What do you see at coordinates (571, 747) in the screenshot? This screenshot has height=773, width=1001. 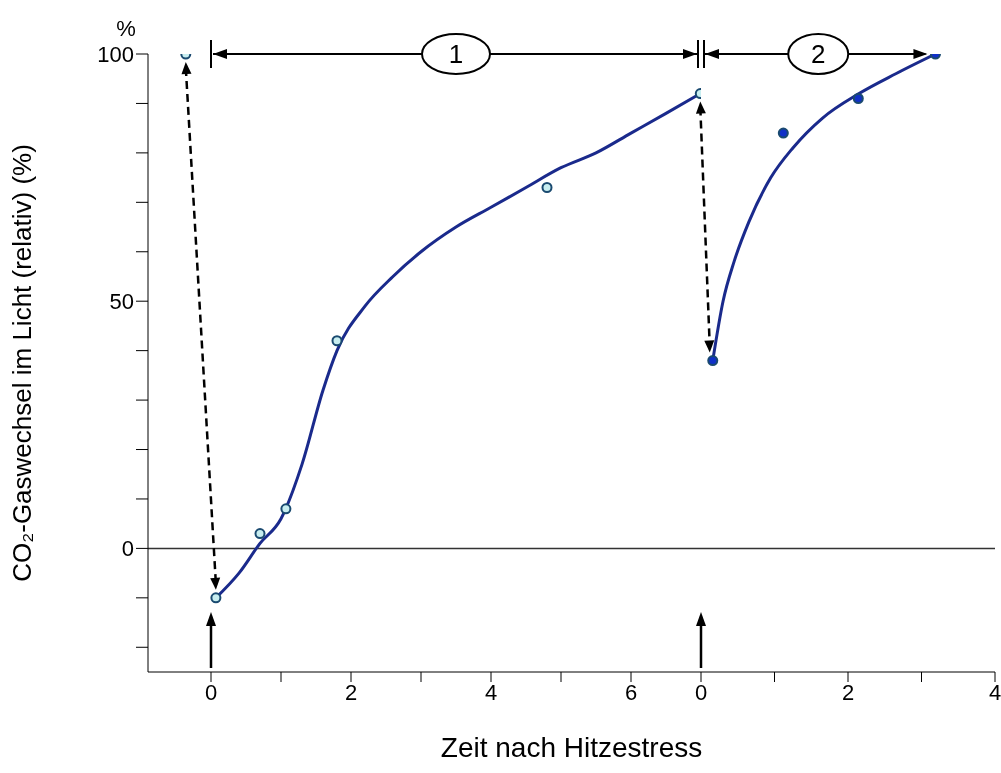 I see `x-axis-title: Zeit nach Hitzestress` at bounding box center [571, 747].